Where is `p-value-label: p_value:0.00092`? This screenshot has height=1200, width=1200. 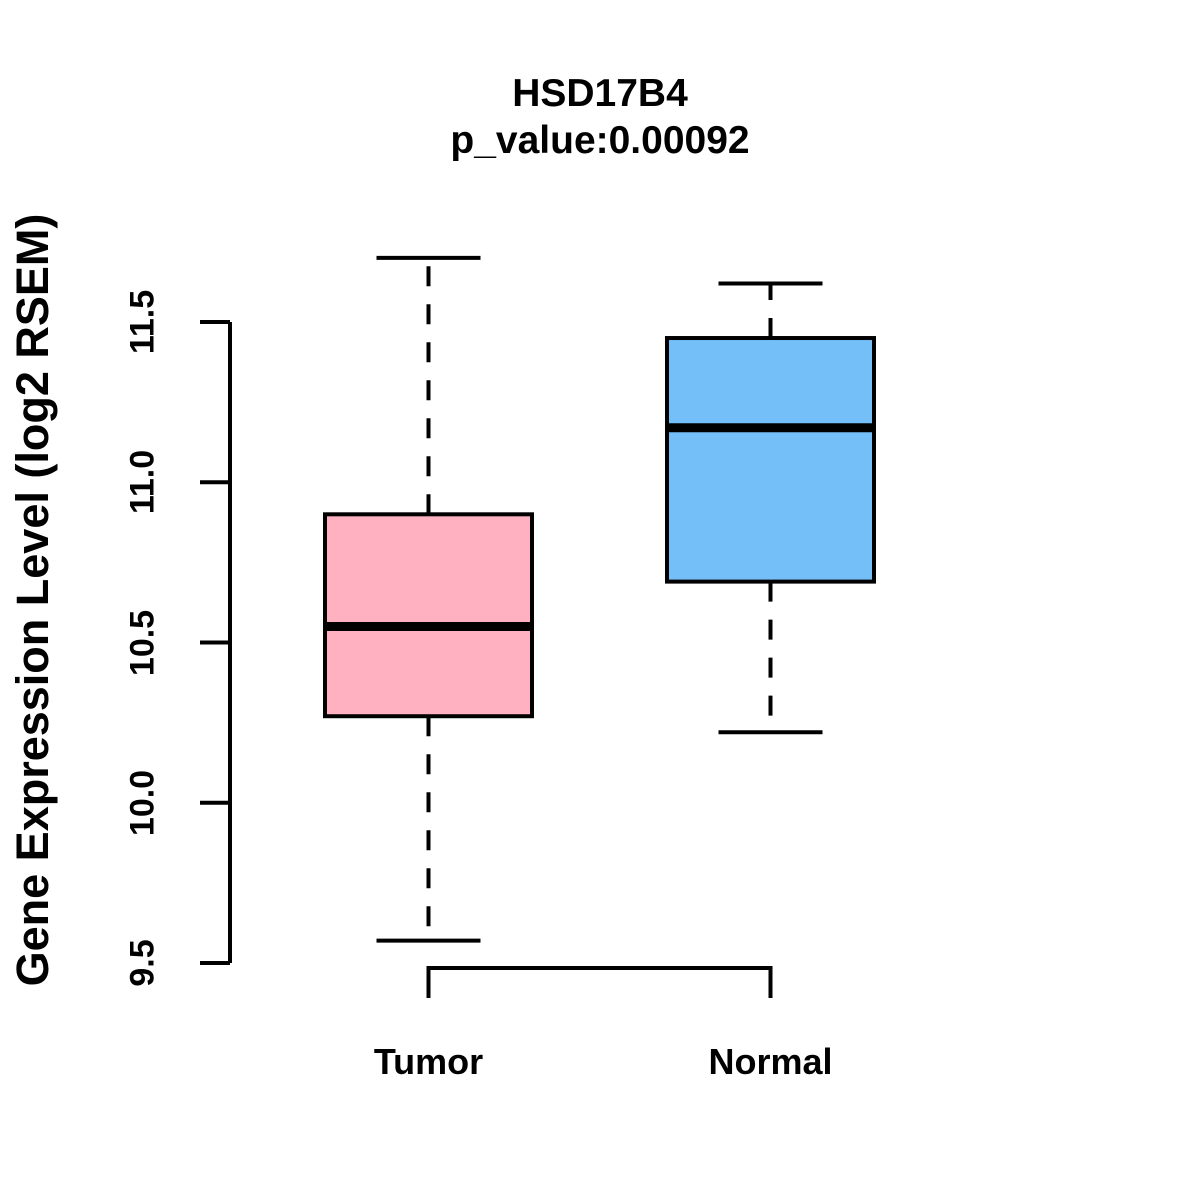
p-value-label: p_value:0.00092 is located at coordinates (600, 140).